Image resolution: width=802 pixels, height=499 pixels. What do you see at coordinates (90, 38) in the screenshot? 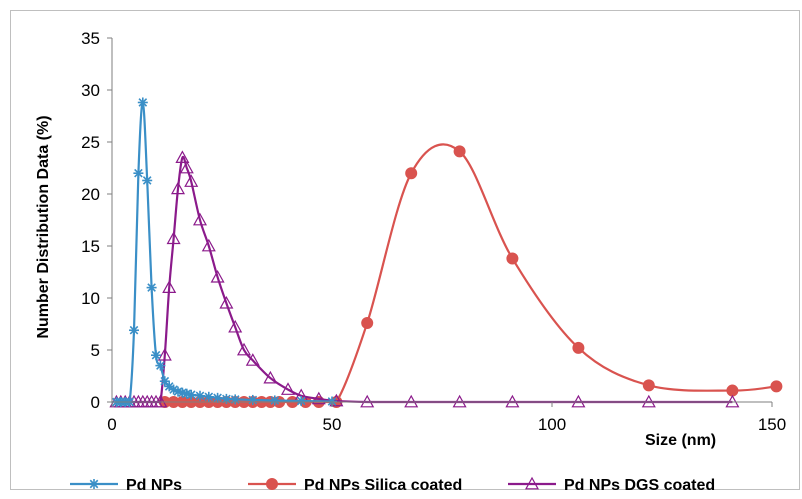
I see `y-tick-label: 35` at bounding box center [90, 38].